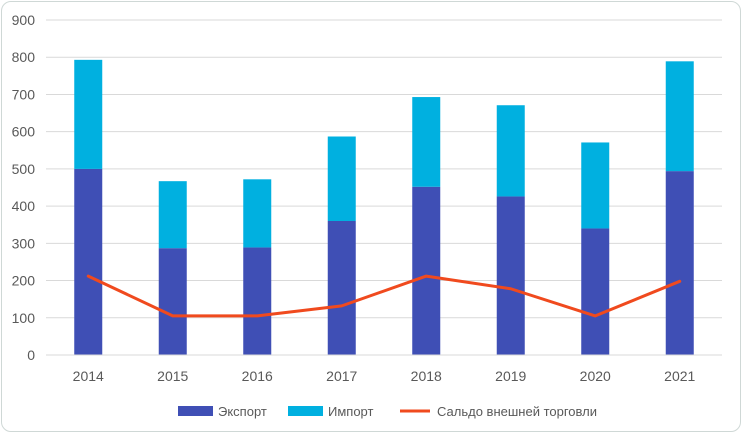  Describe the element at coordinates (24, 243) in the screenshot. I see `y-tick-label: 300` at that location.